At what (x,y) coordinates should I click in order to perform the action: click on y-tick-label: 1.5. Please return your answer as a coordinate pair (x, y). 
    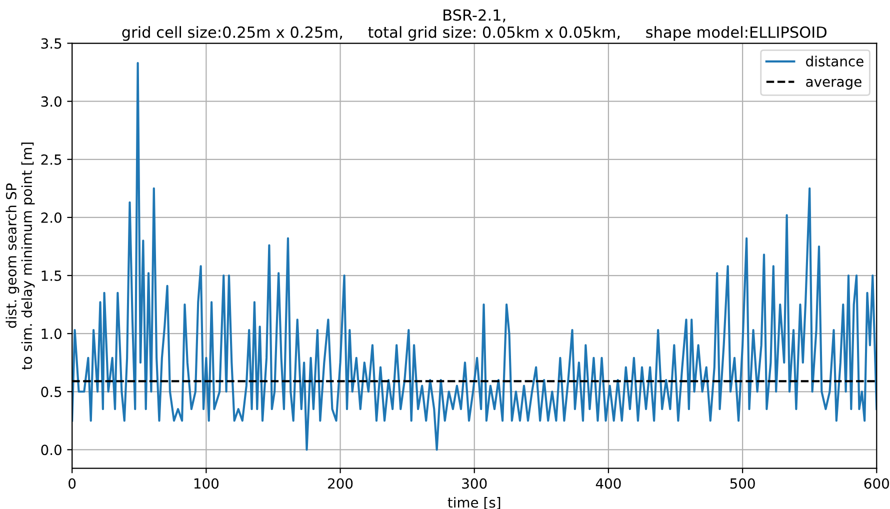
    Looking at the image, I should click on (52, 275).